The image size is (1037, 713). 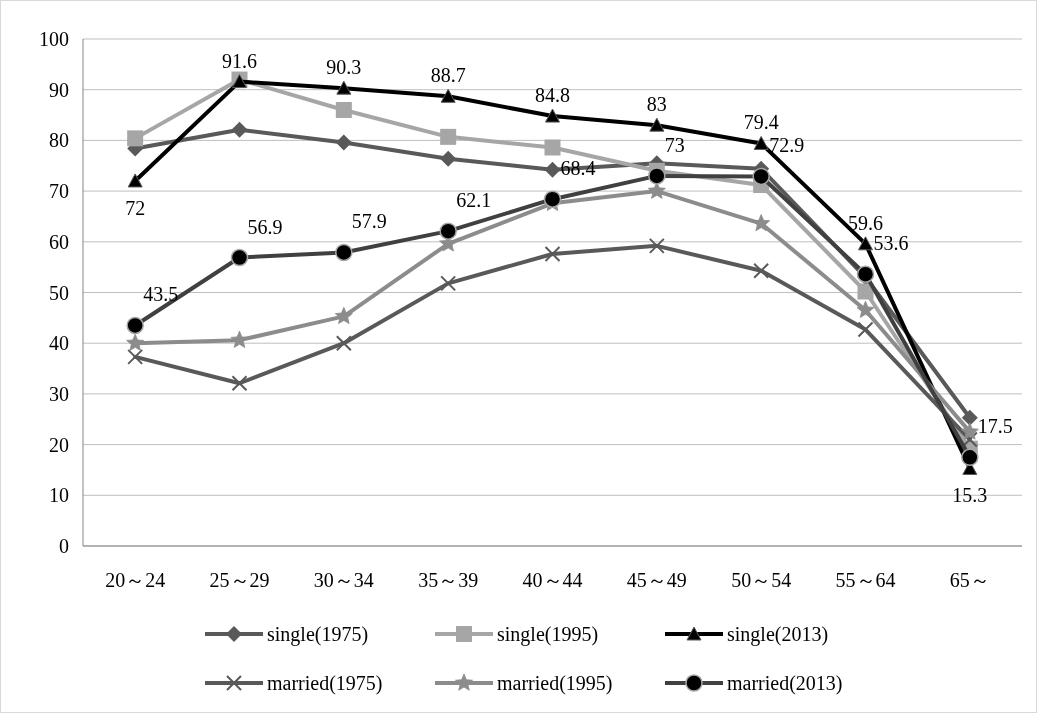 I want to click on x-tick-label: 35～39, so click(x=448, y=580).